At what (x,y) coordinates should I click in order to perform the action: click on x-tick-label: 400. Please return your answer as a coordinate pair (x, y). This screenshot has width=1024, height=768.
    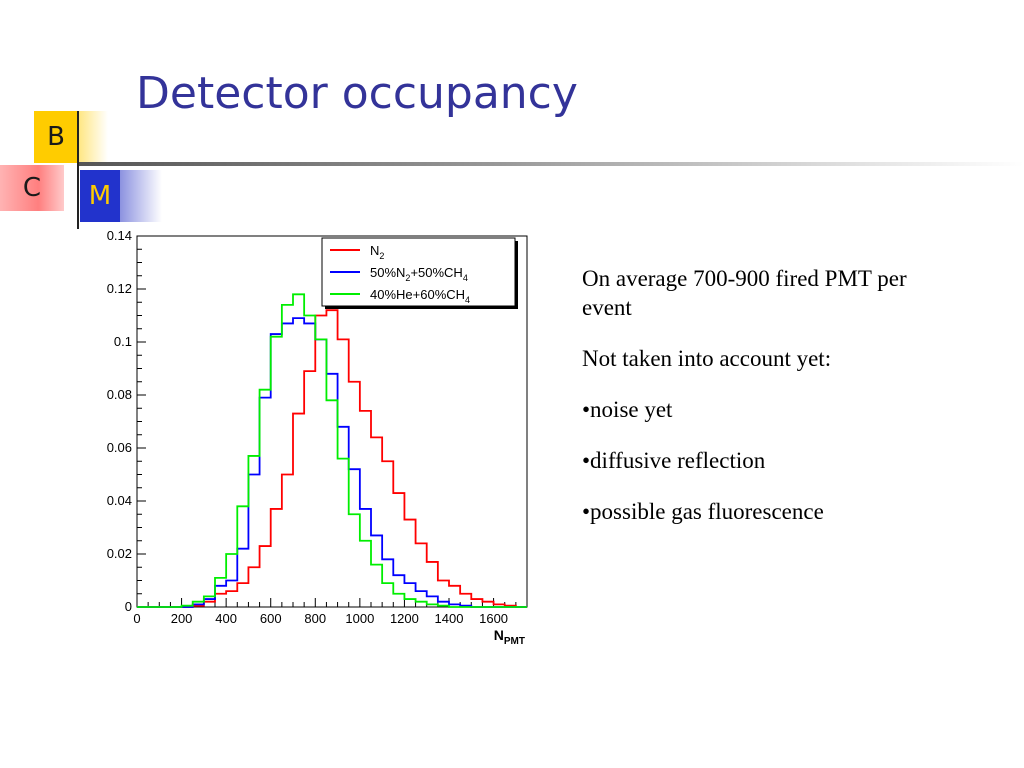
    Looking at the image, I should click on (226, 618).